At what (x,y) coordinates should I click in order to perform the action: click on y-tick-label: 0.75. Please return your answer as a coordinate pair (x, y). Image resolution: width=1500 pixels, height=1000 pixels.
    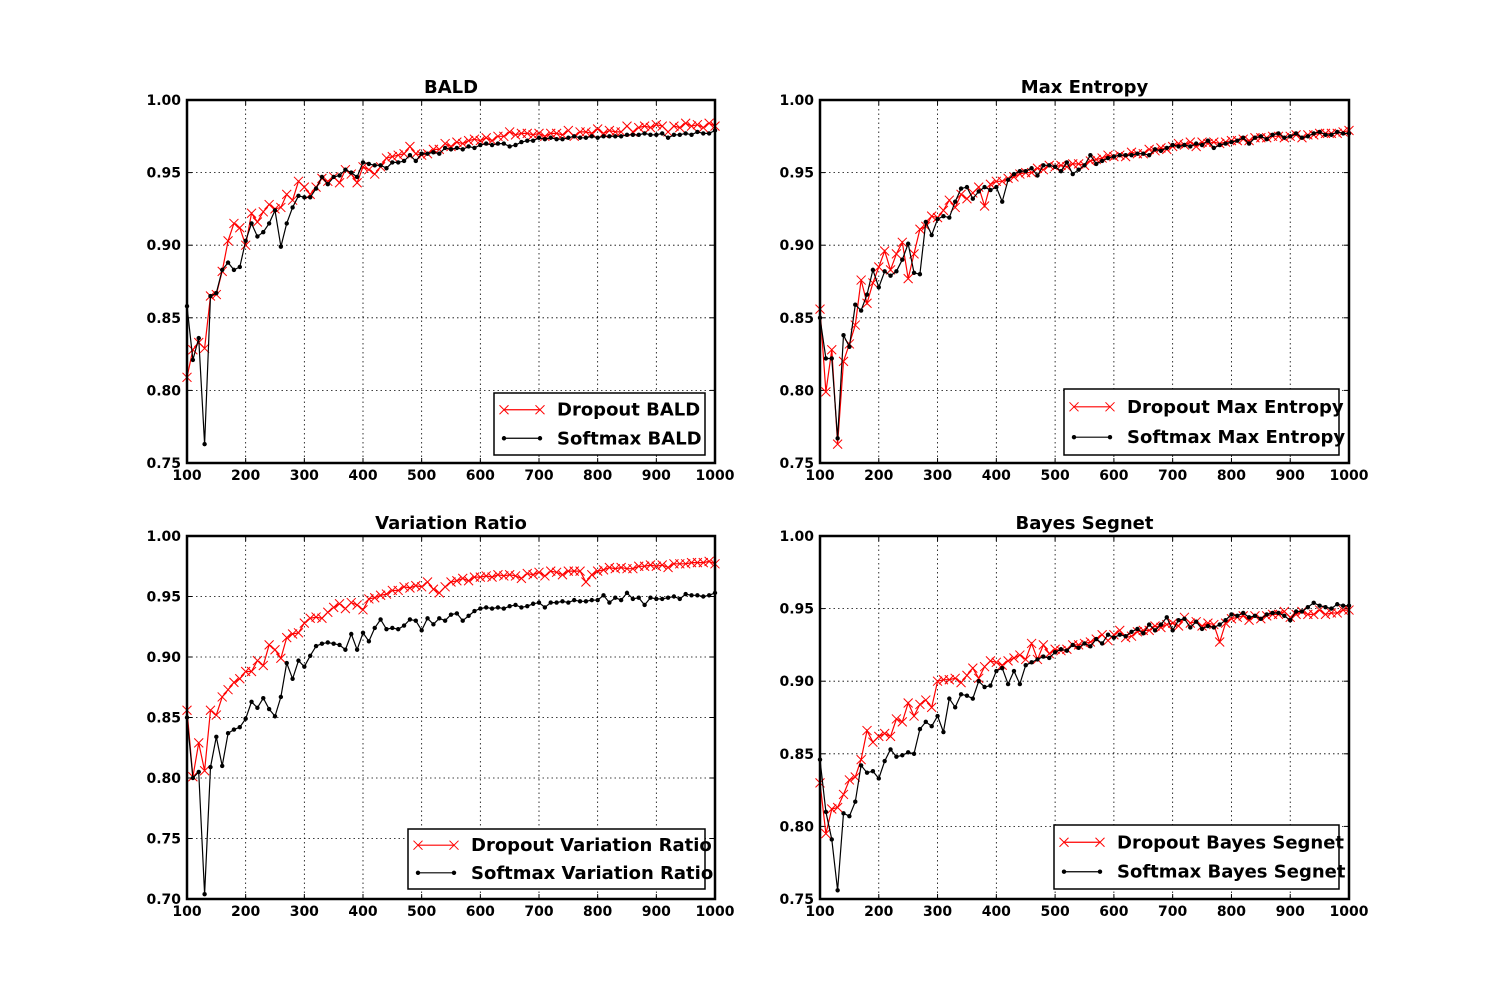
    Looking at the image, I should click on (163, 840).